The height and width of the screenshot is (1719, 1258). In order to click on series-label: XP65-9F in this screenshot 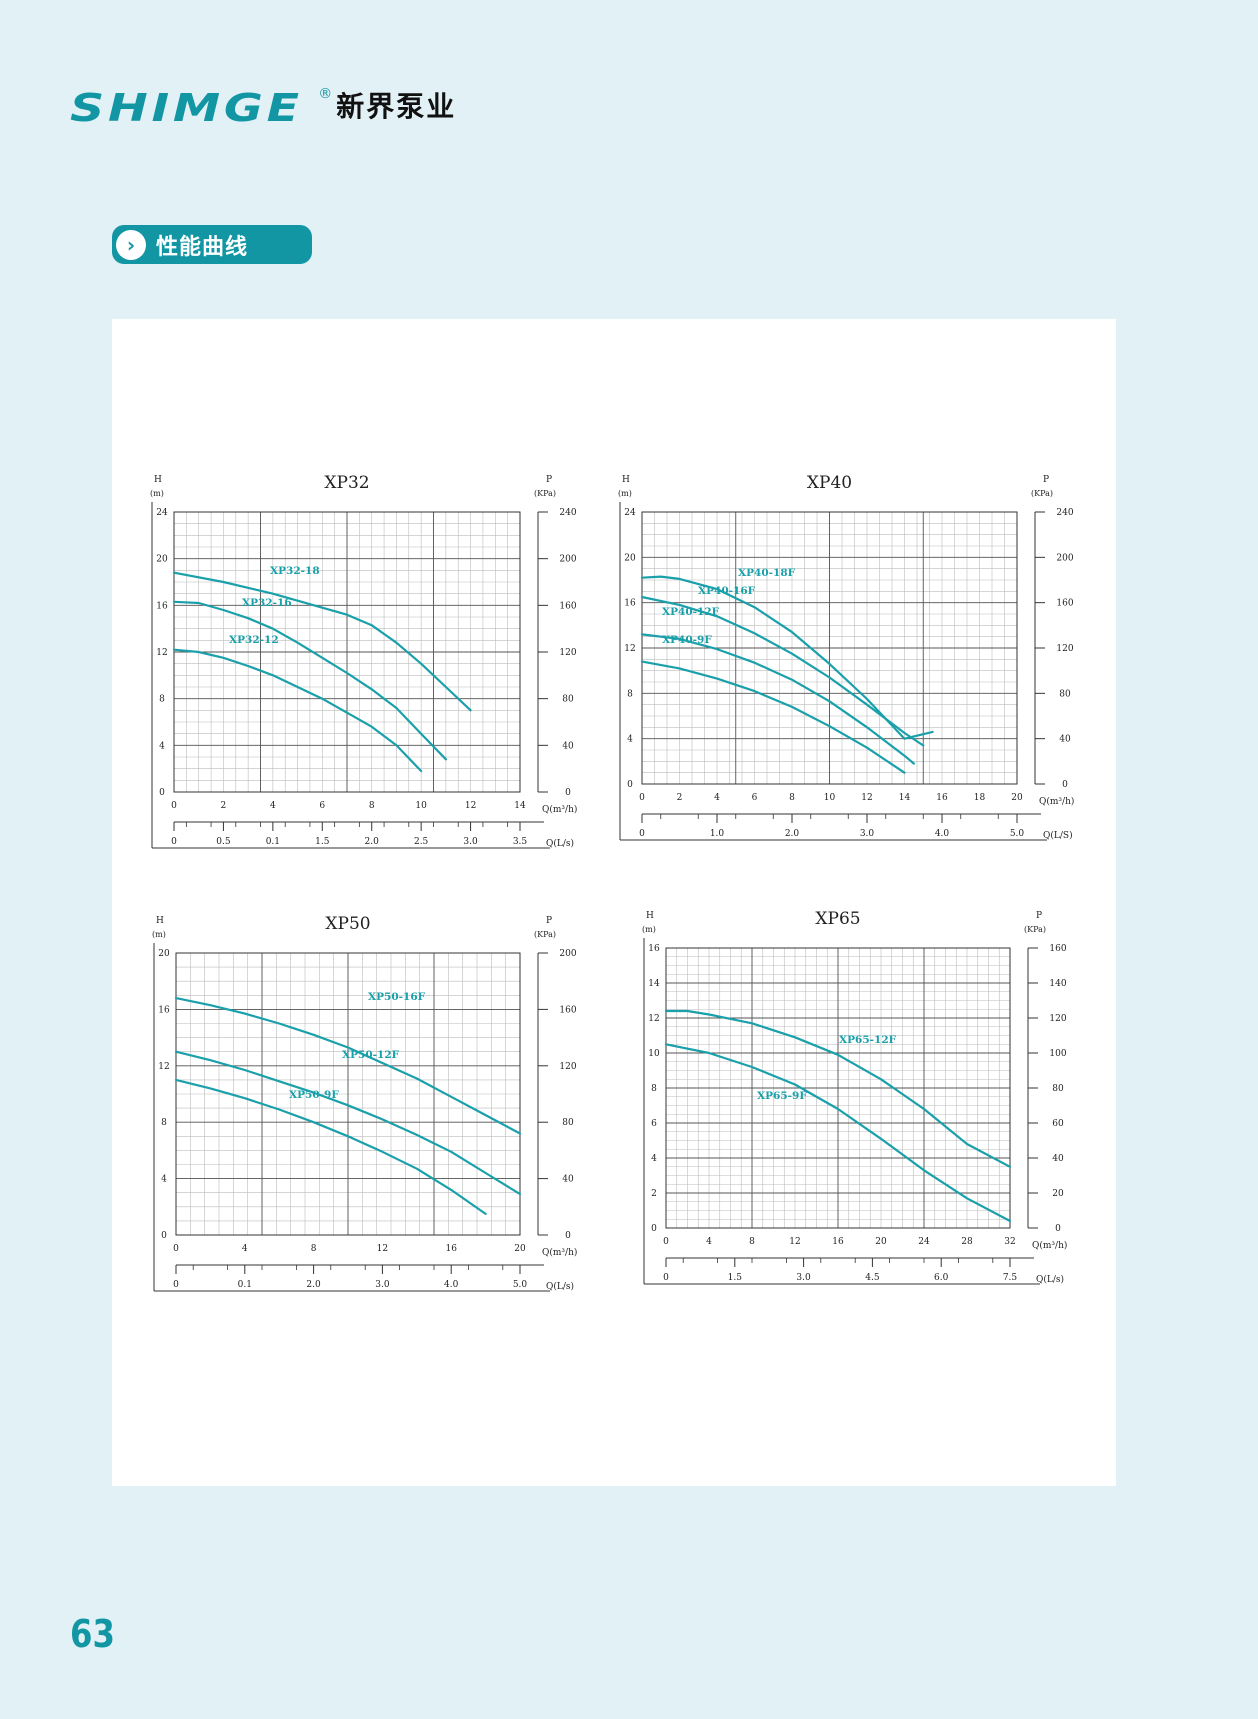, I will do `click(782, 1096)`.